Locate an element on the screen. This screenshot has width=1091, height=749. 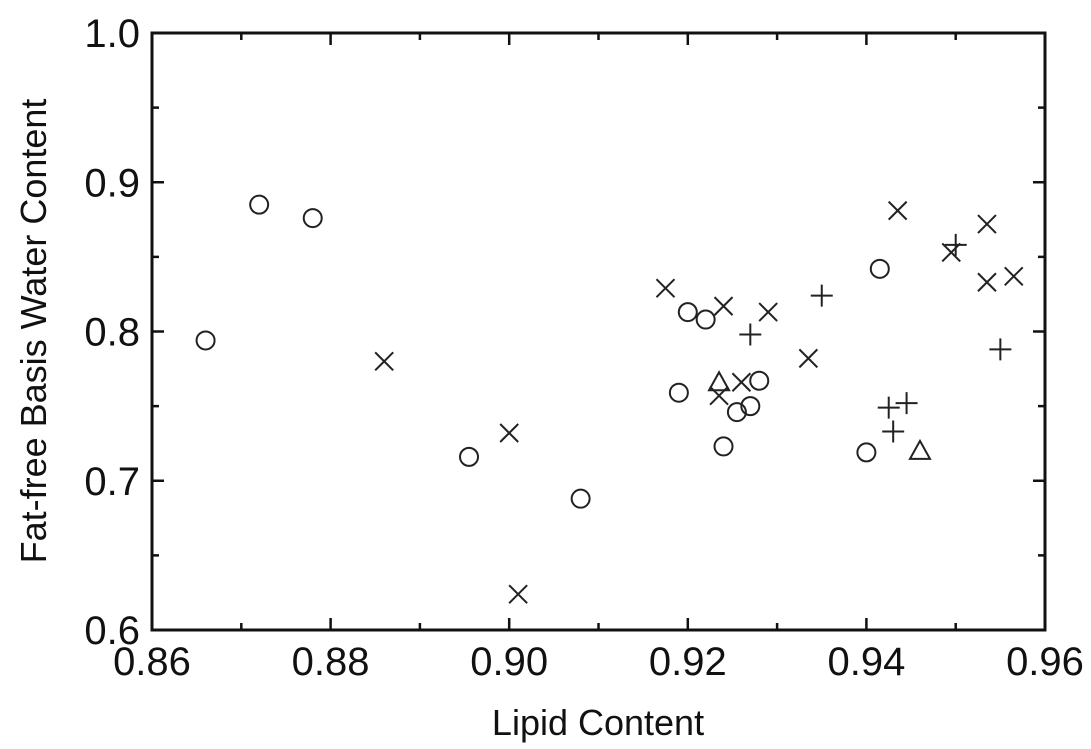
y-axis-label: Fat-free Basis Water Content is located at coordinates (33, 331).